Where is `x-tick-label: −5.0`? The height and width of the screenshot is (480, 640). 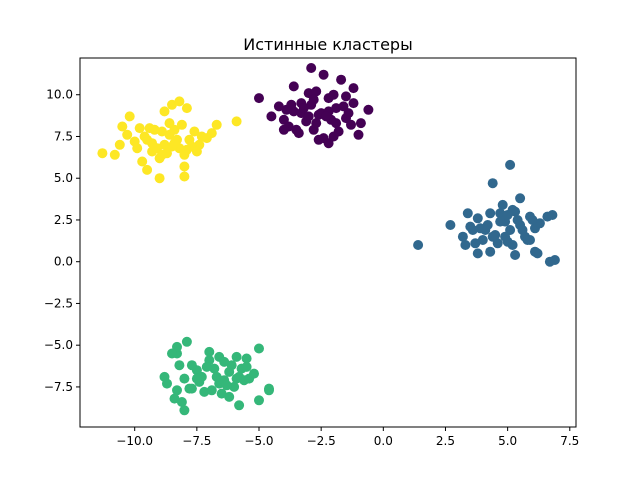 x-tick-label: −5.0 is located at coordinates (258, 441).